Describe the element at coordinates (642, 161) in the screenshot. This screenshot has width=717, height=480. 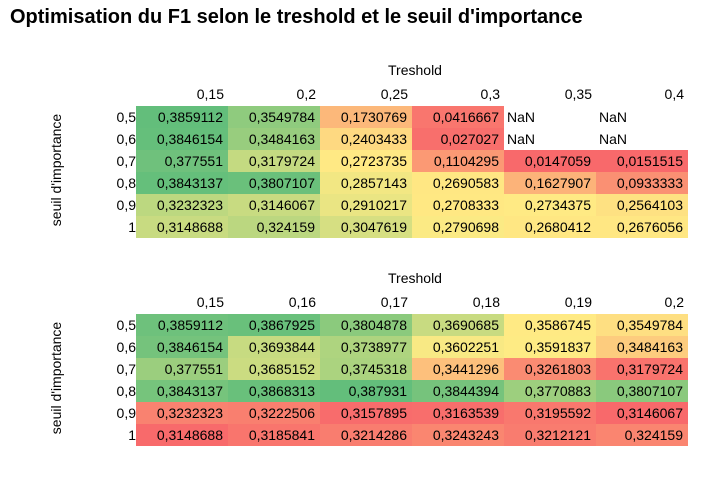
I see `heatmap-cell: 0,0151515` at that location.